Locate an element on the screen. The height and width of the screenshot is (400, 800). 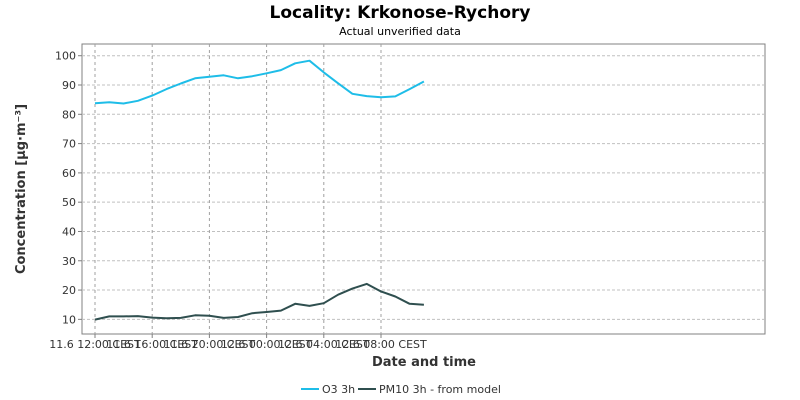
x-tick-label: 12.6 04:00 CEST is located at coordinates (324, 344).